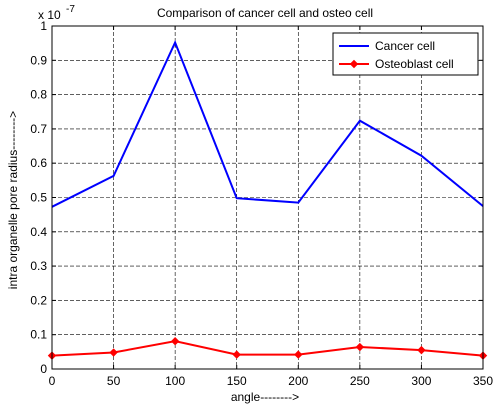  I want to click on legend: Cancer cell Osteoblast cell, so click(405, 54).